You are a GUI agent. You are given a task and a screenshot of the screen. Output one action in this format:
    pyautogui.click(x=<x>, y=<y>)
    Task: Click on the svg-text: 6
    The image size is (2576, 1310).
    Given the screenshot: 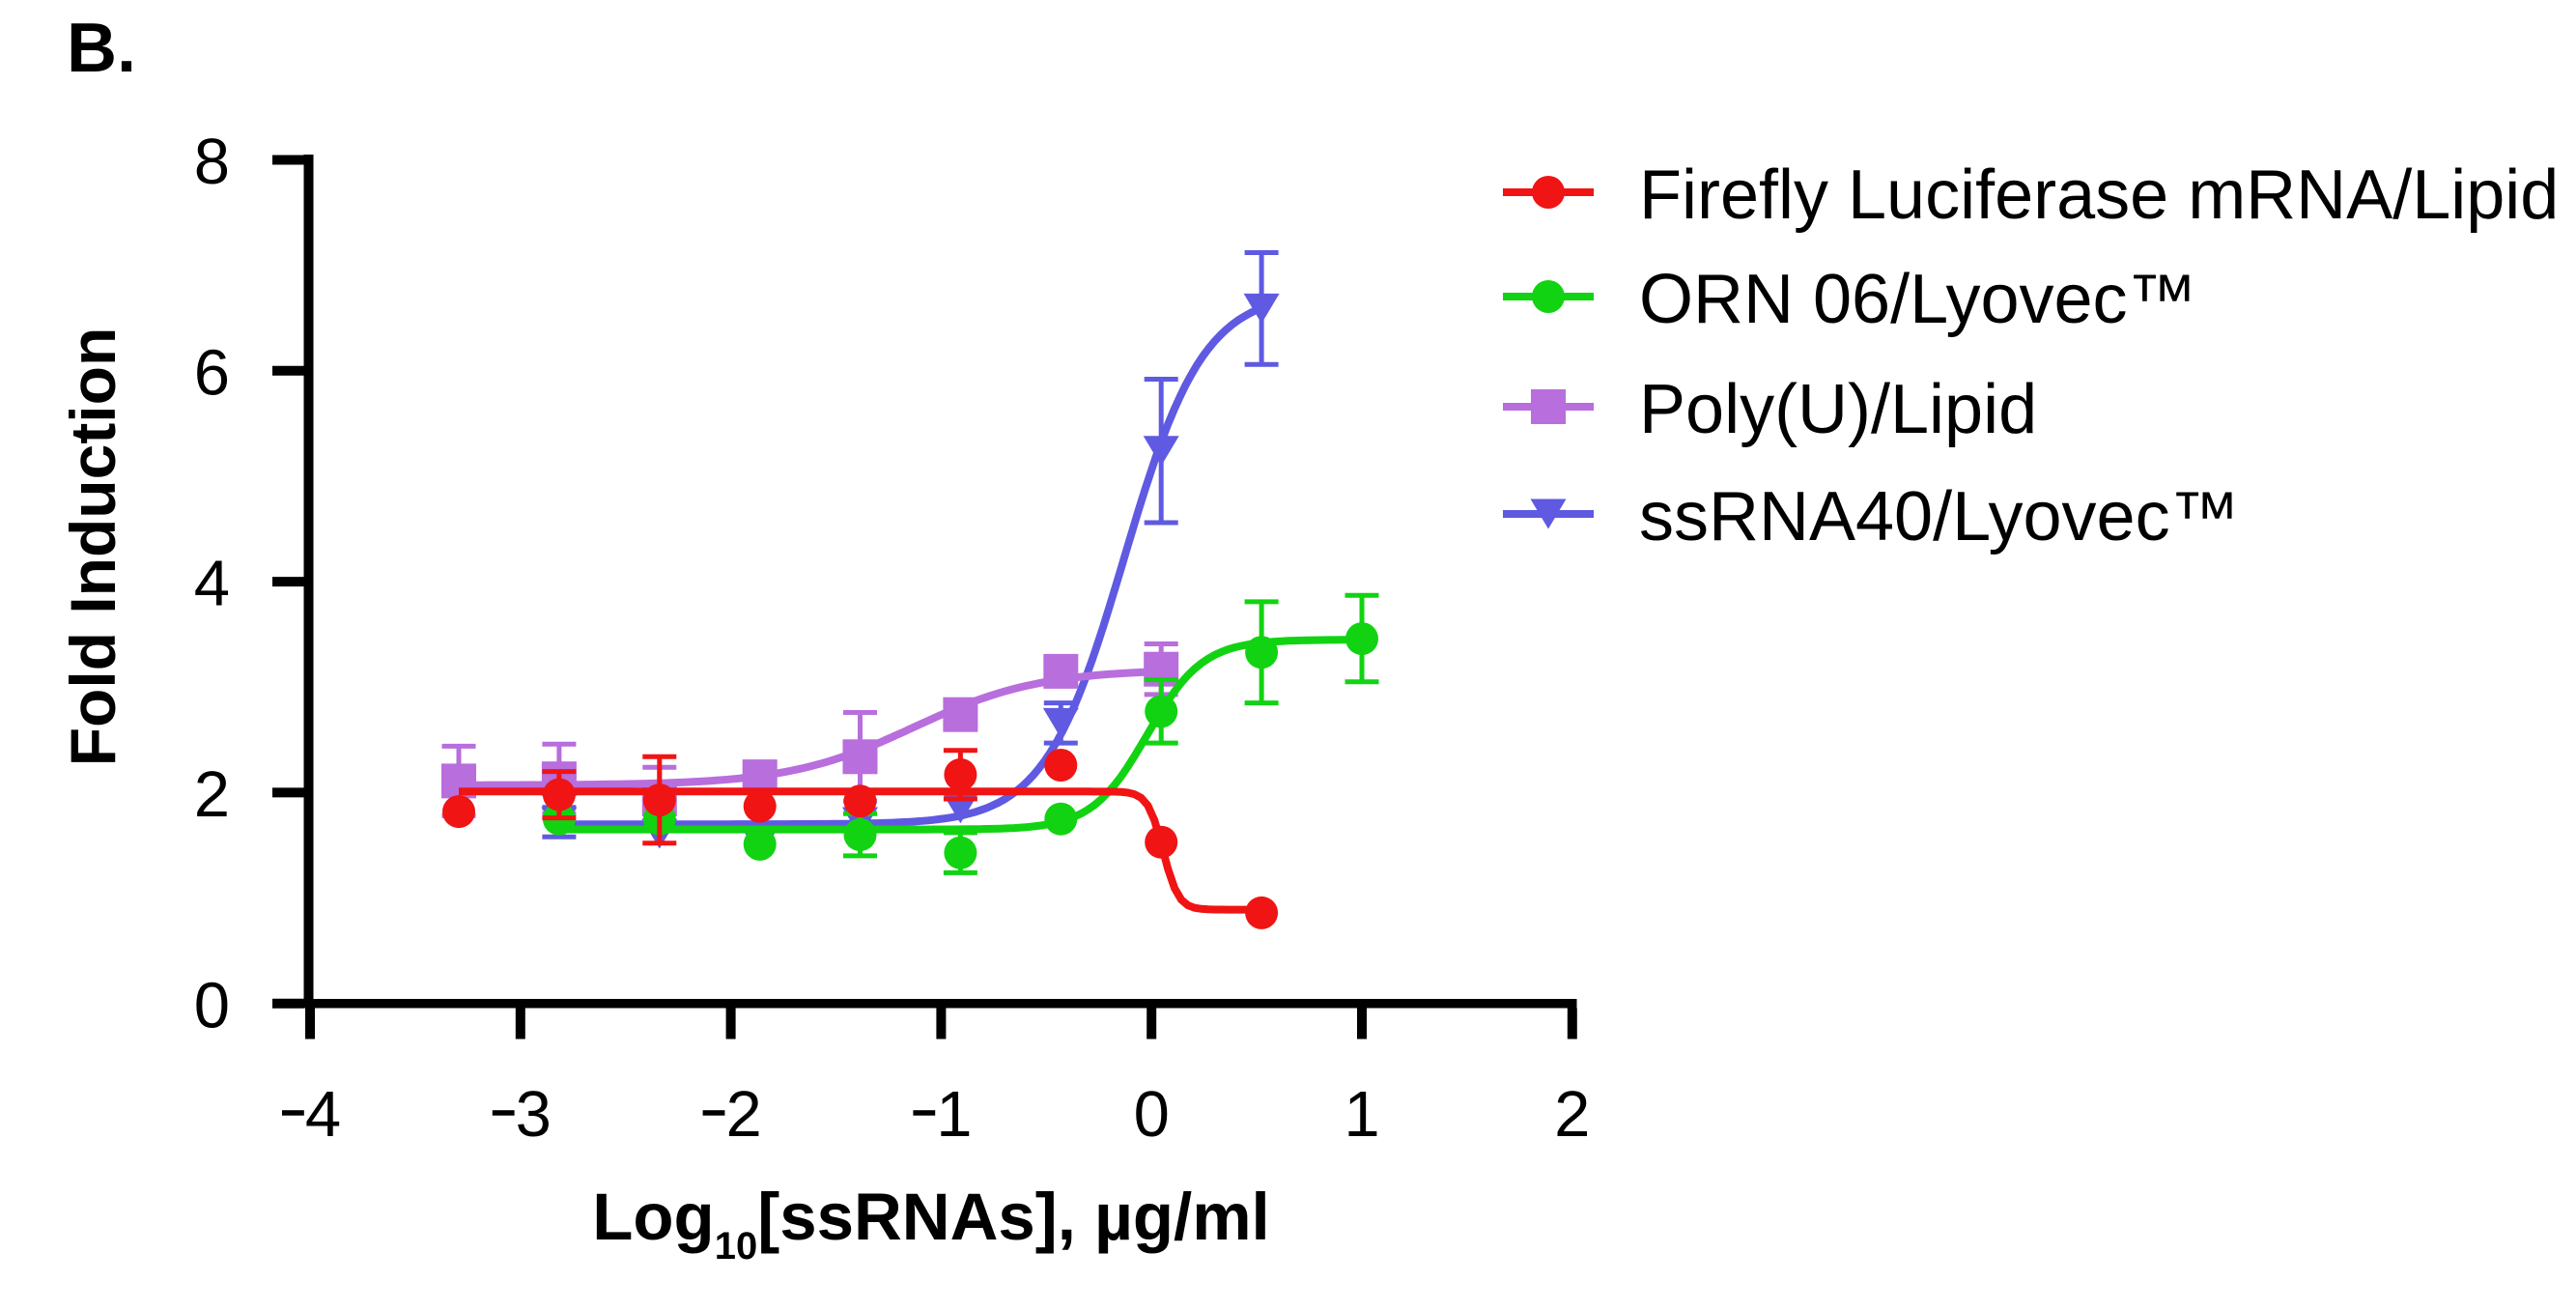 What is the action you would take?
    pyautogui.click(x=212, y=372)
    